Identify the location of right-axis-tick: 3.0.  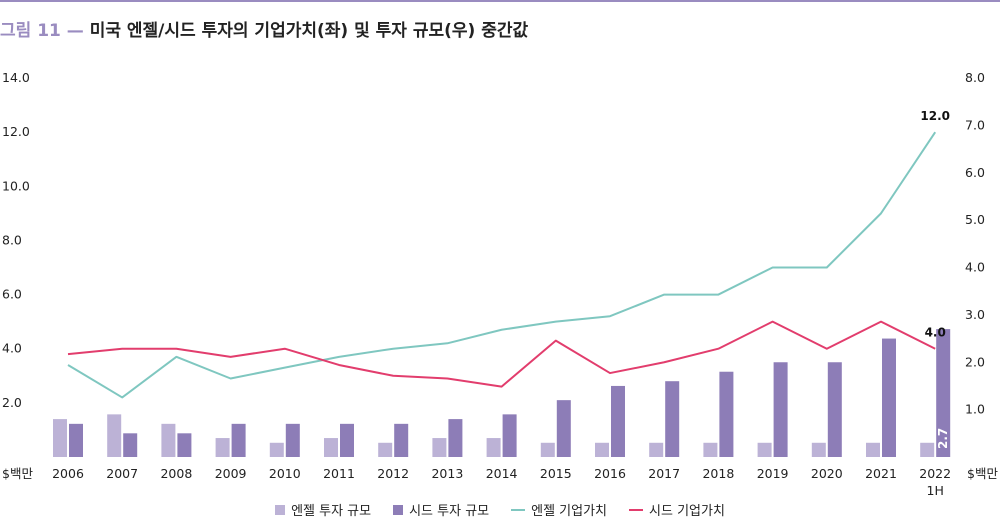
(975, 314).